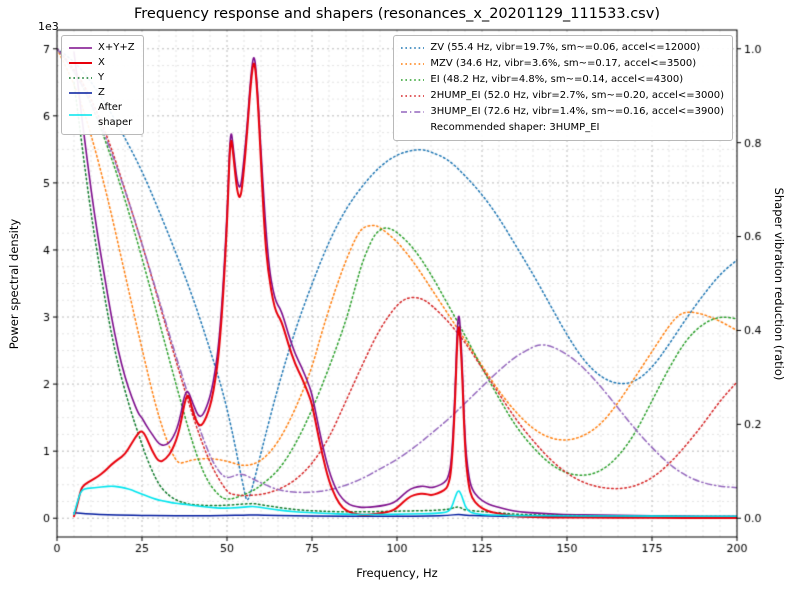  I want to click on legend-item: Y, so click(101, 77).